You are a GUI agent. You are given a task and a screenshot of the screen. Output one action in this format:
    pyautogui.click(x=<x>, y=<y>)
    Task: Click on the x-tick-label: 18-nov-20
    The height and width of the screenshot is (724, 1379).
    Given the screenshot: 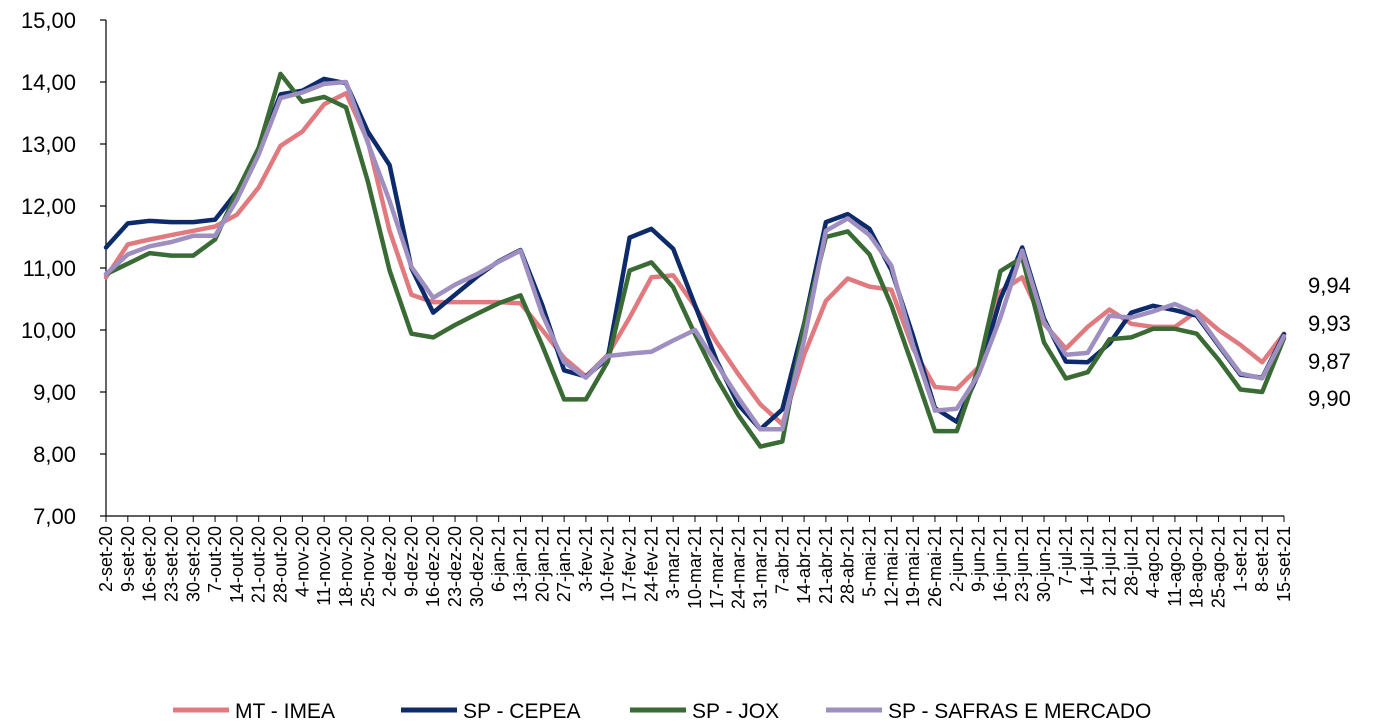 What is the action you would take?
    pyautogui.click(x=346, y=566)
    